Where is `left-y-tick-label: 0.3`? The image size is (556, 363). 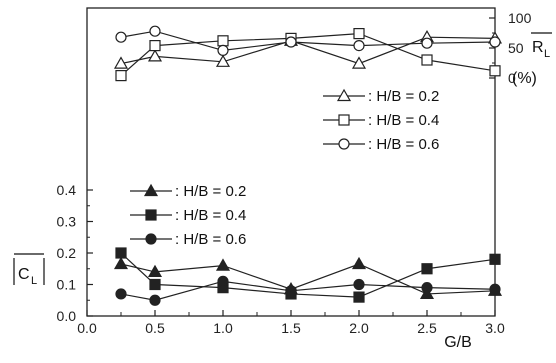 left-y-tick-label: 0.3 is located at coordinates (67, 222).